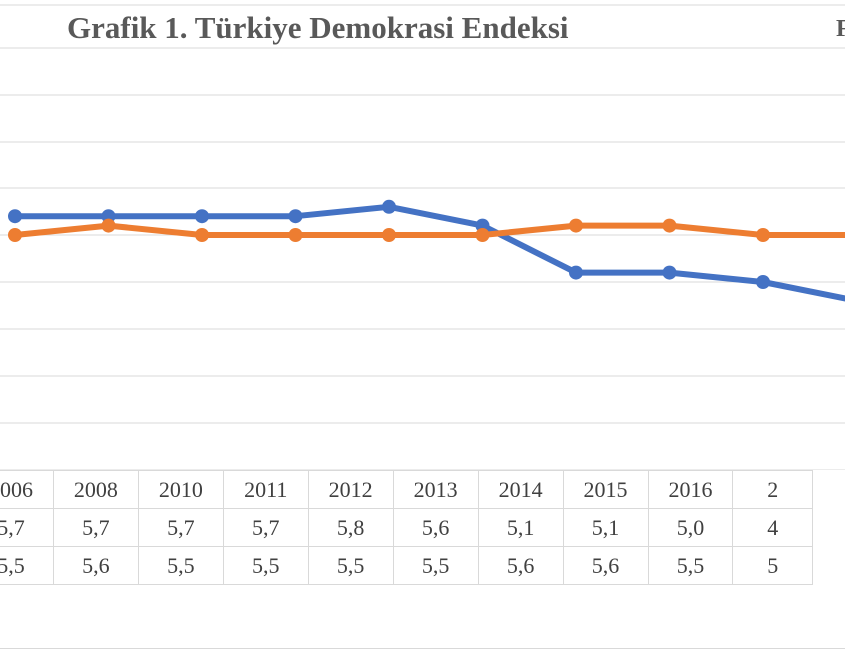 The width and height of the screenshot is (845, 652). I want to click on table-row: 5,75,75,75,75,85,65,15,15,04, so click(406, 527).